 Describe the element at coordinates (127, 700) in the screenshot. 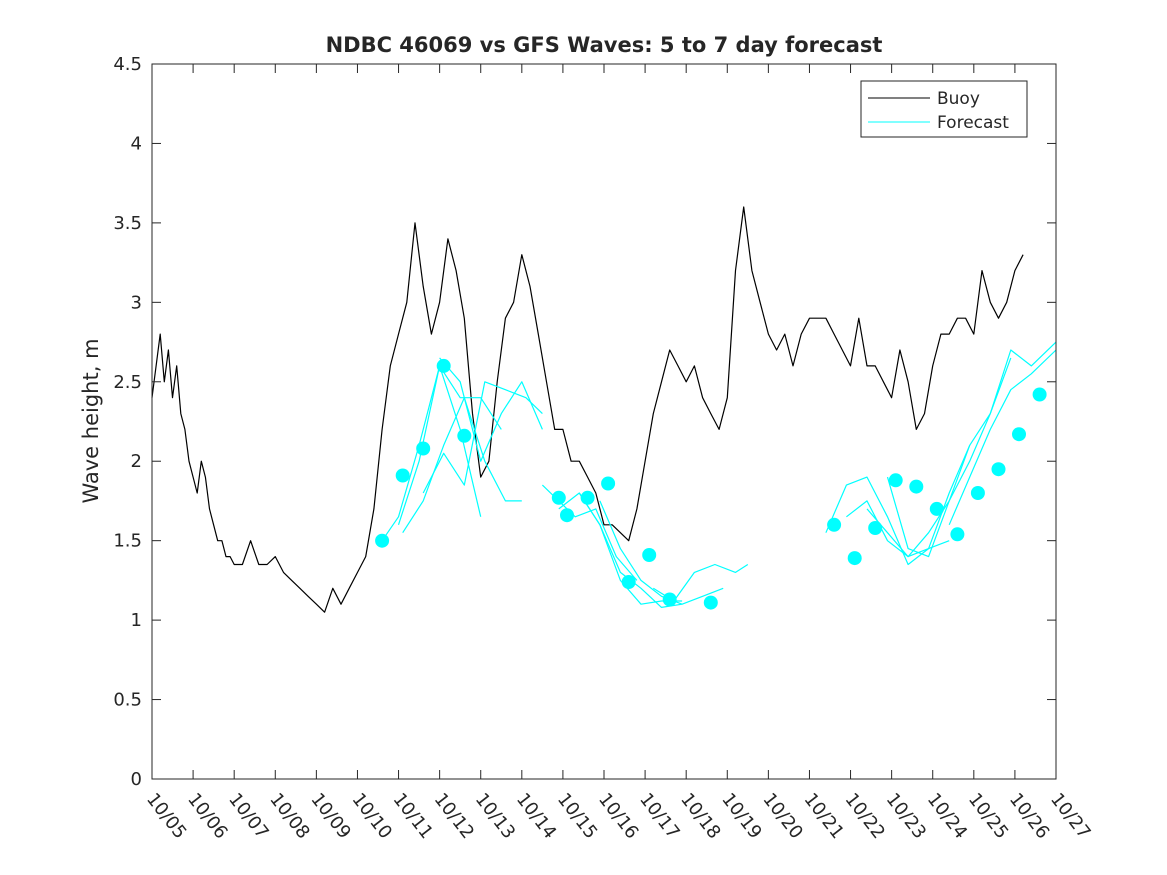

I see `y-tick-label: 0.5` at that location.